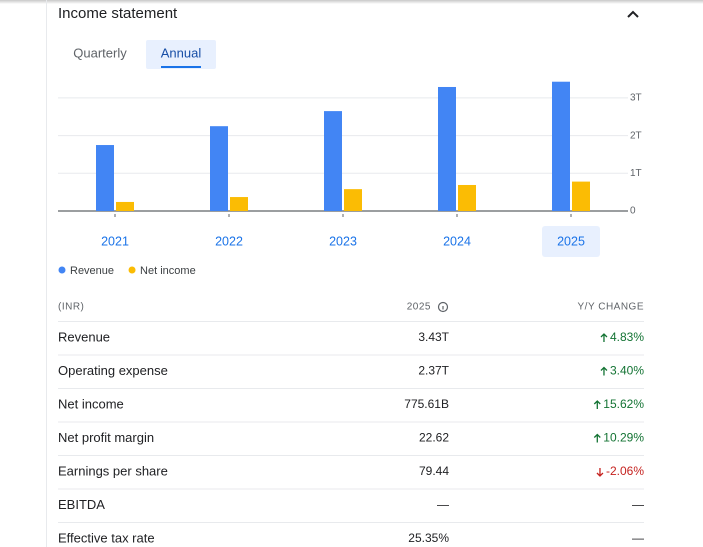 The width and height of the screenshot is (703, 547). What do you see at coordinates (419, 307) in the screenshot?
I see `column-header: 2025` at bounding box center [419, 307].